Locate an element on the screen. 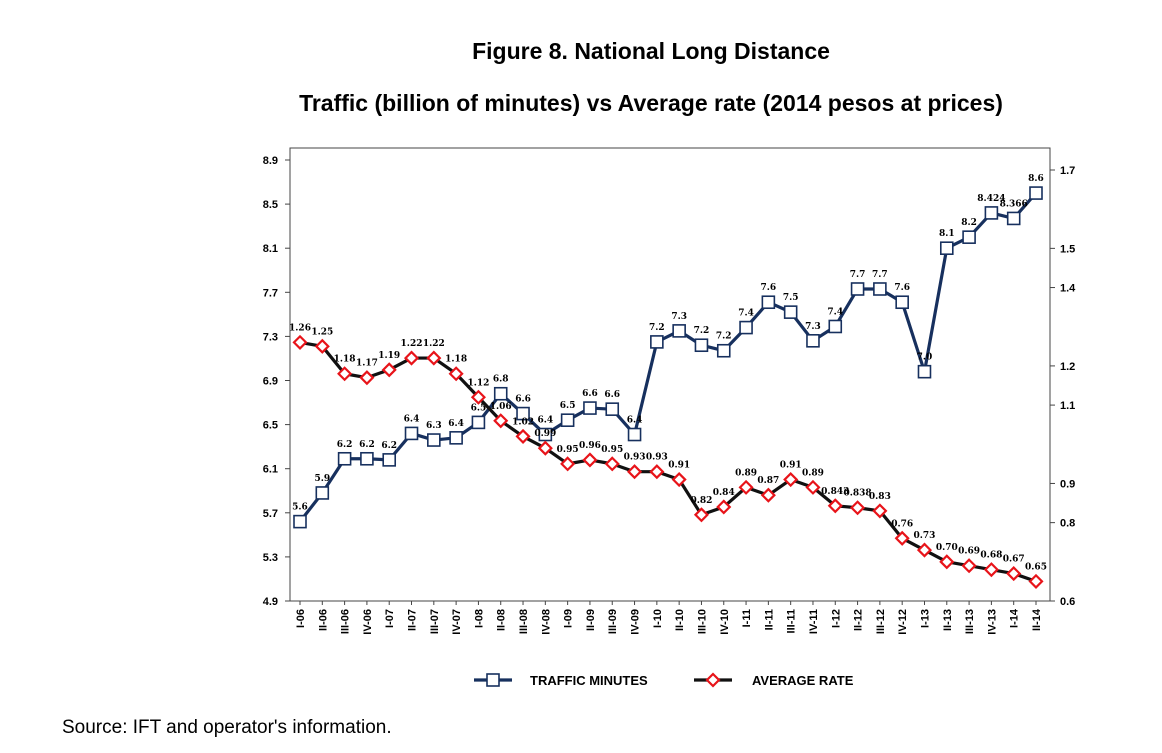  rate-data-label: 1.26 is located at coordinates (300, 328).